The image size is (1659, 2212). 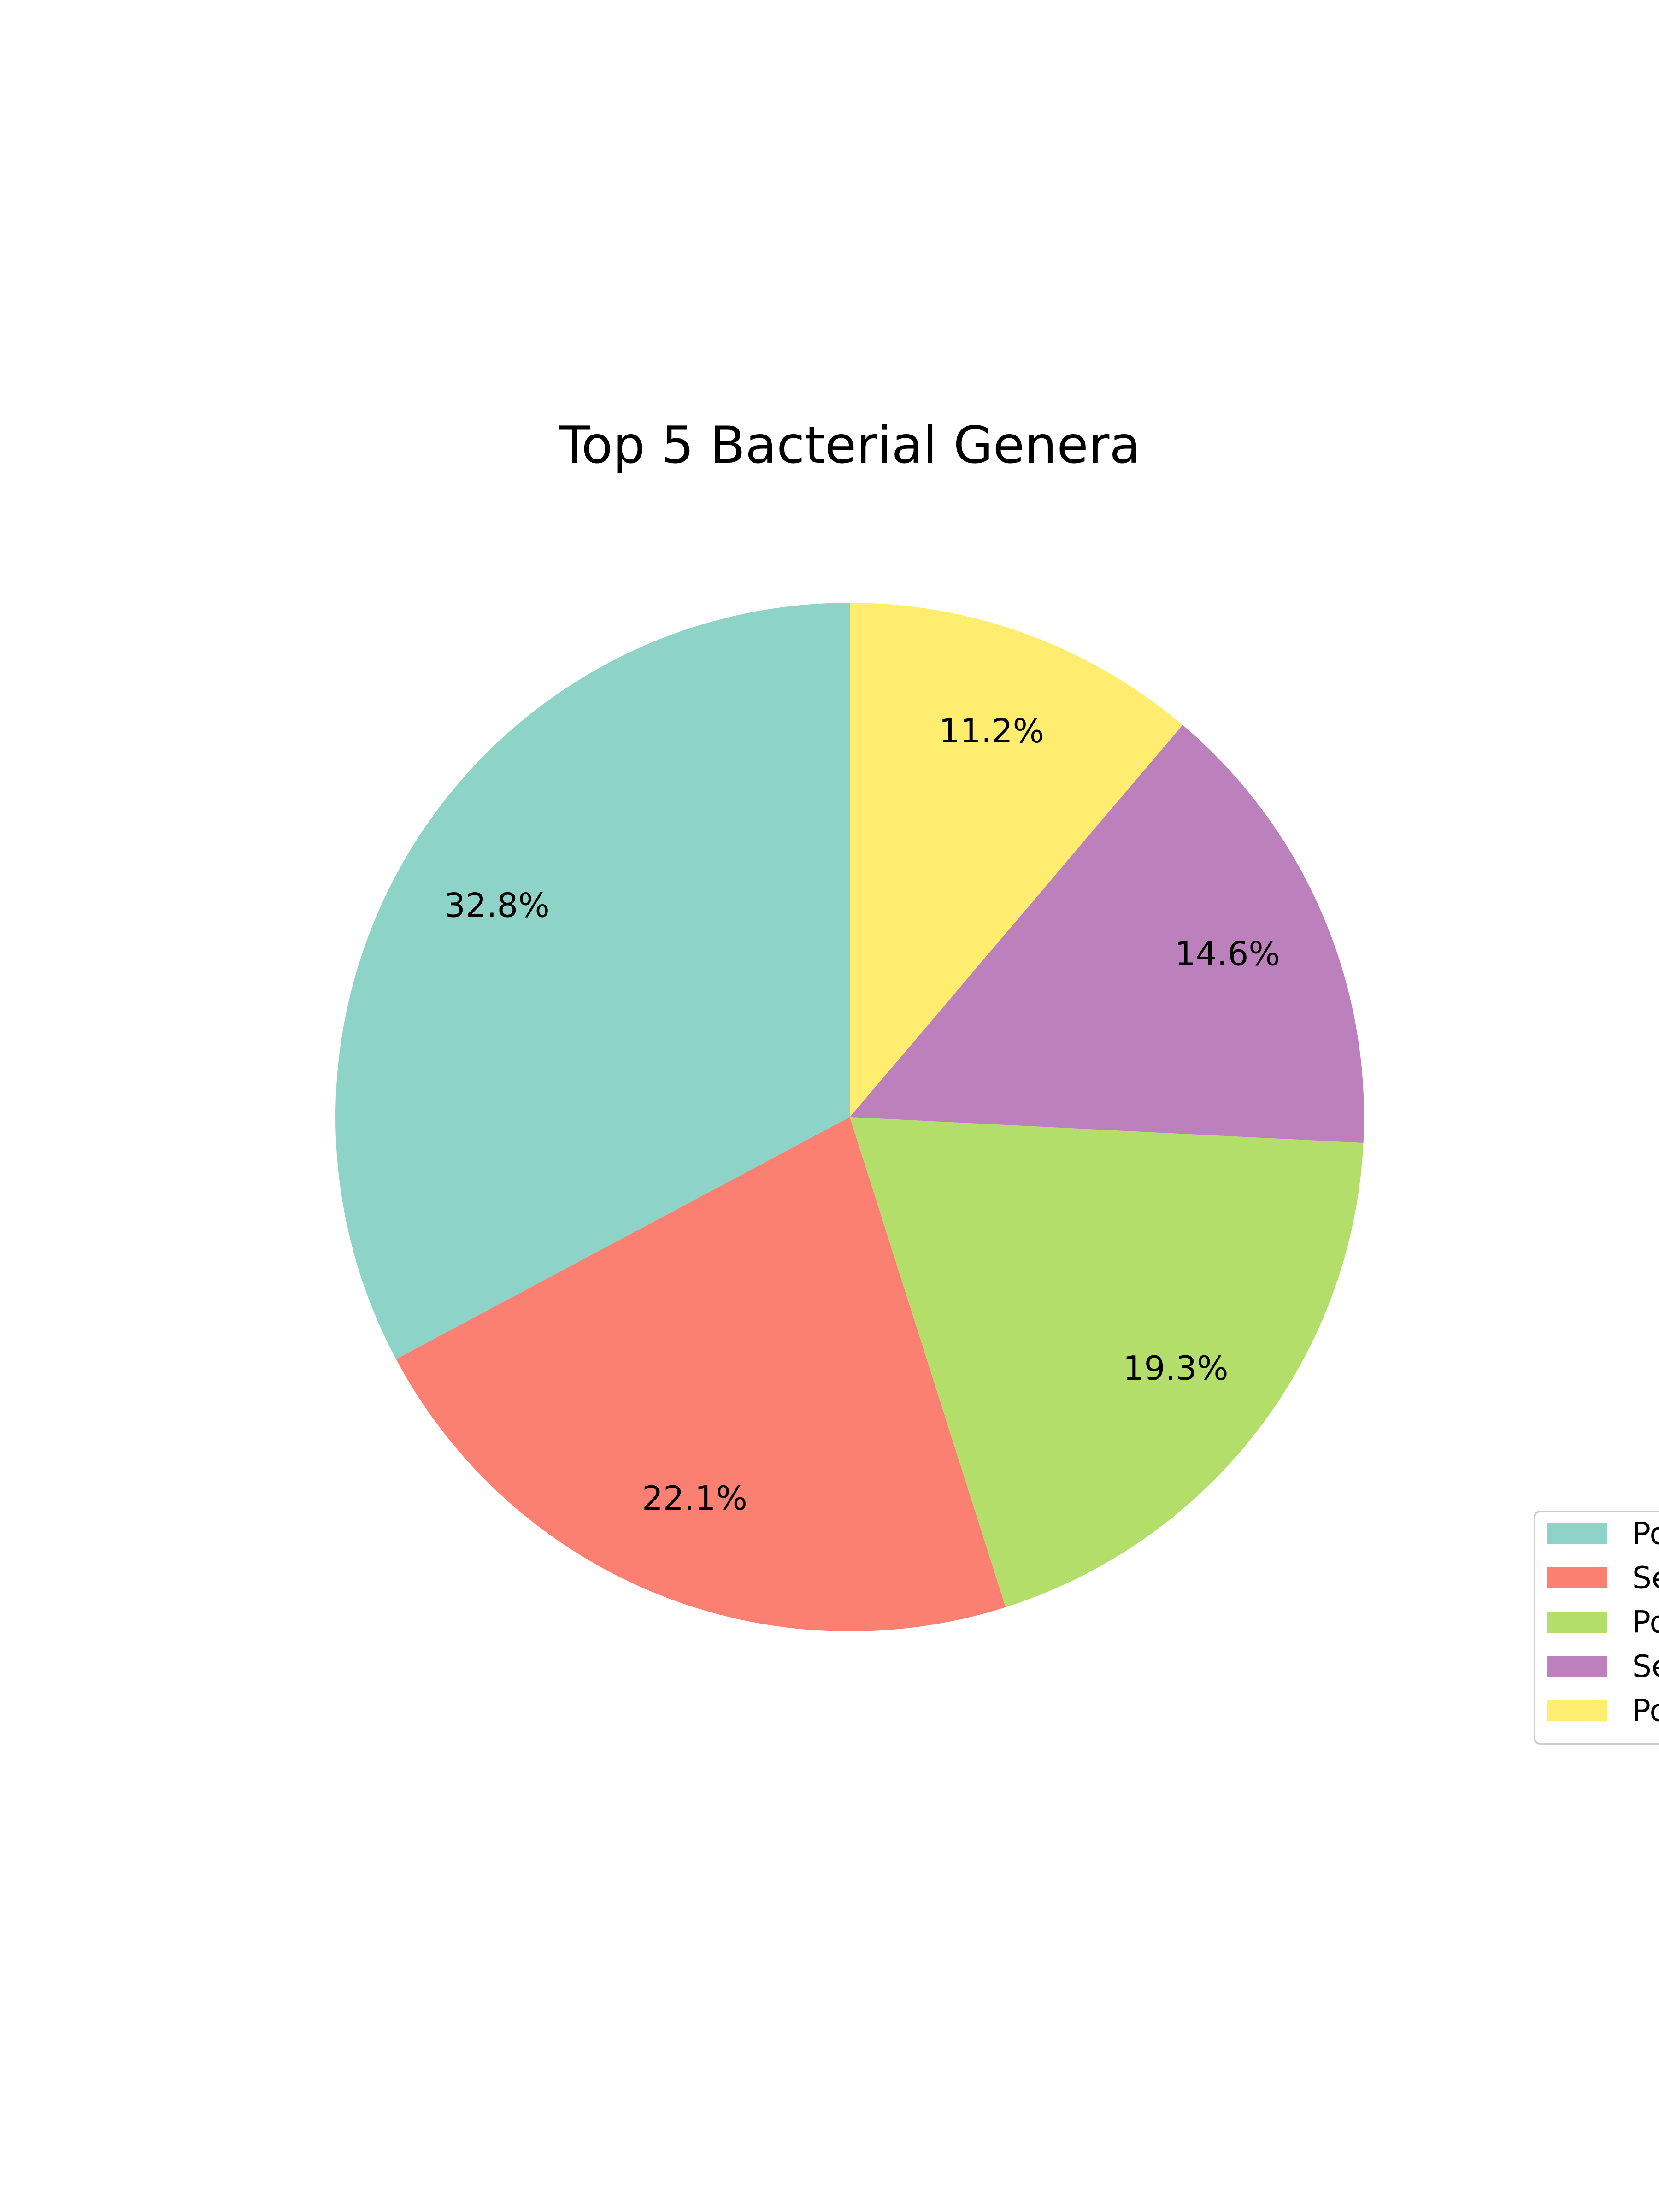 I want to click on legend-label-3: Po, so click(x=1645, y=1622).